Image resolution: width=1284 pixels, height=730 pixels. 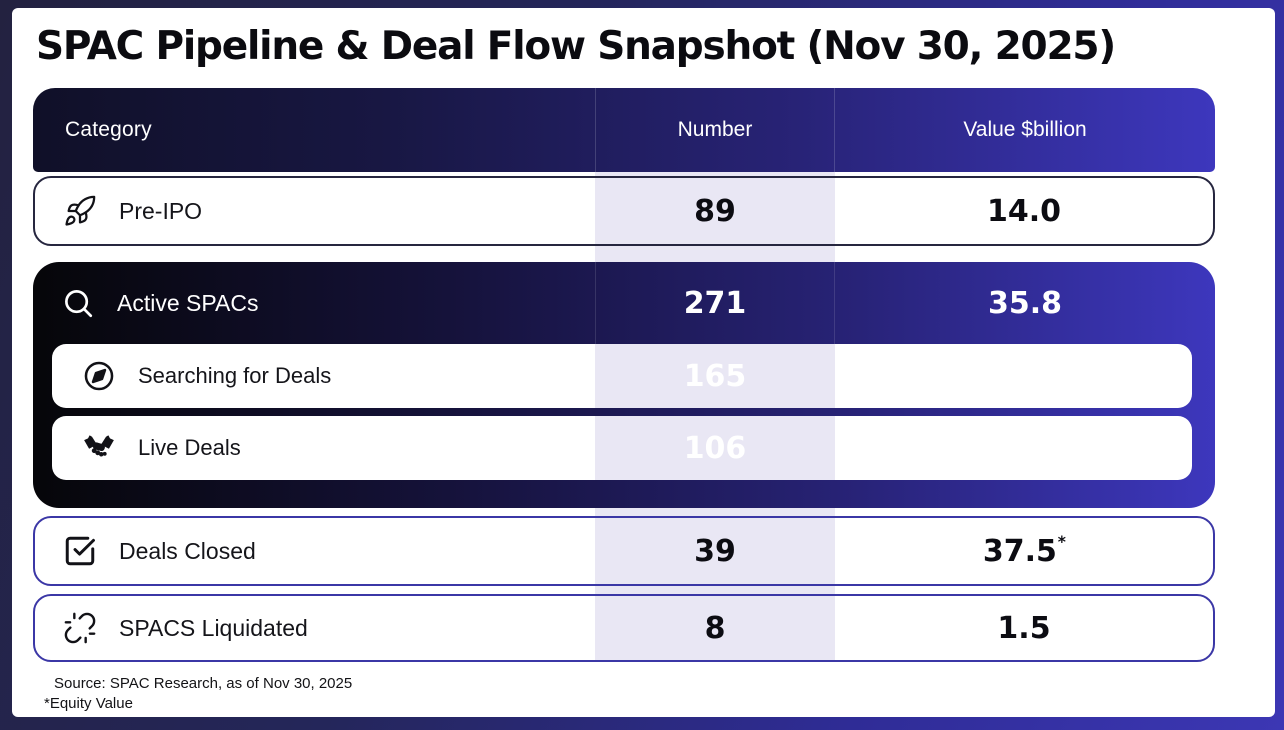 What do you see at coordinates (1024, 551) in the screenshot?
I see `row-value: 37.5*` at bounding box center [1024, 551].